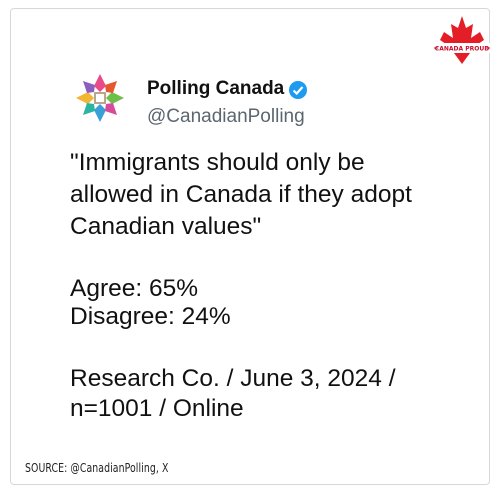  I want to click on avatar, so click(100, 98).